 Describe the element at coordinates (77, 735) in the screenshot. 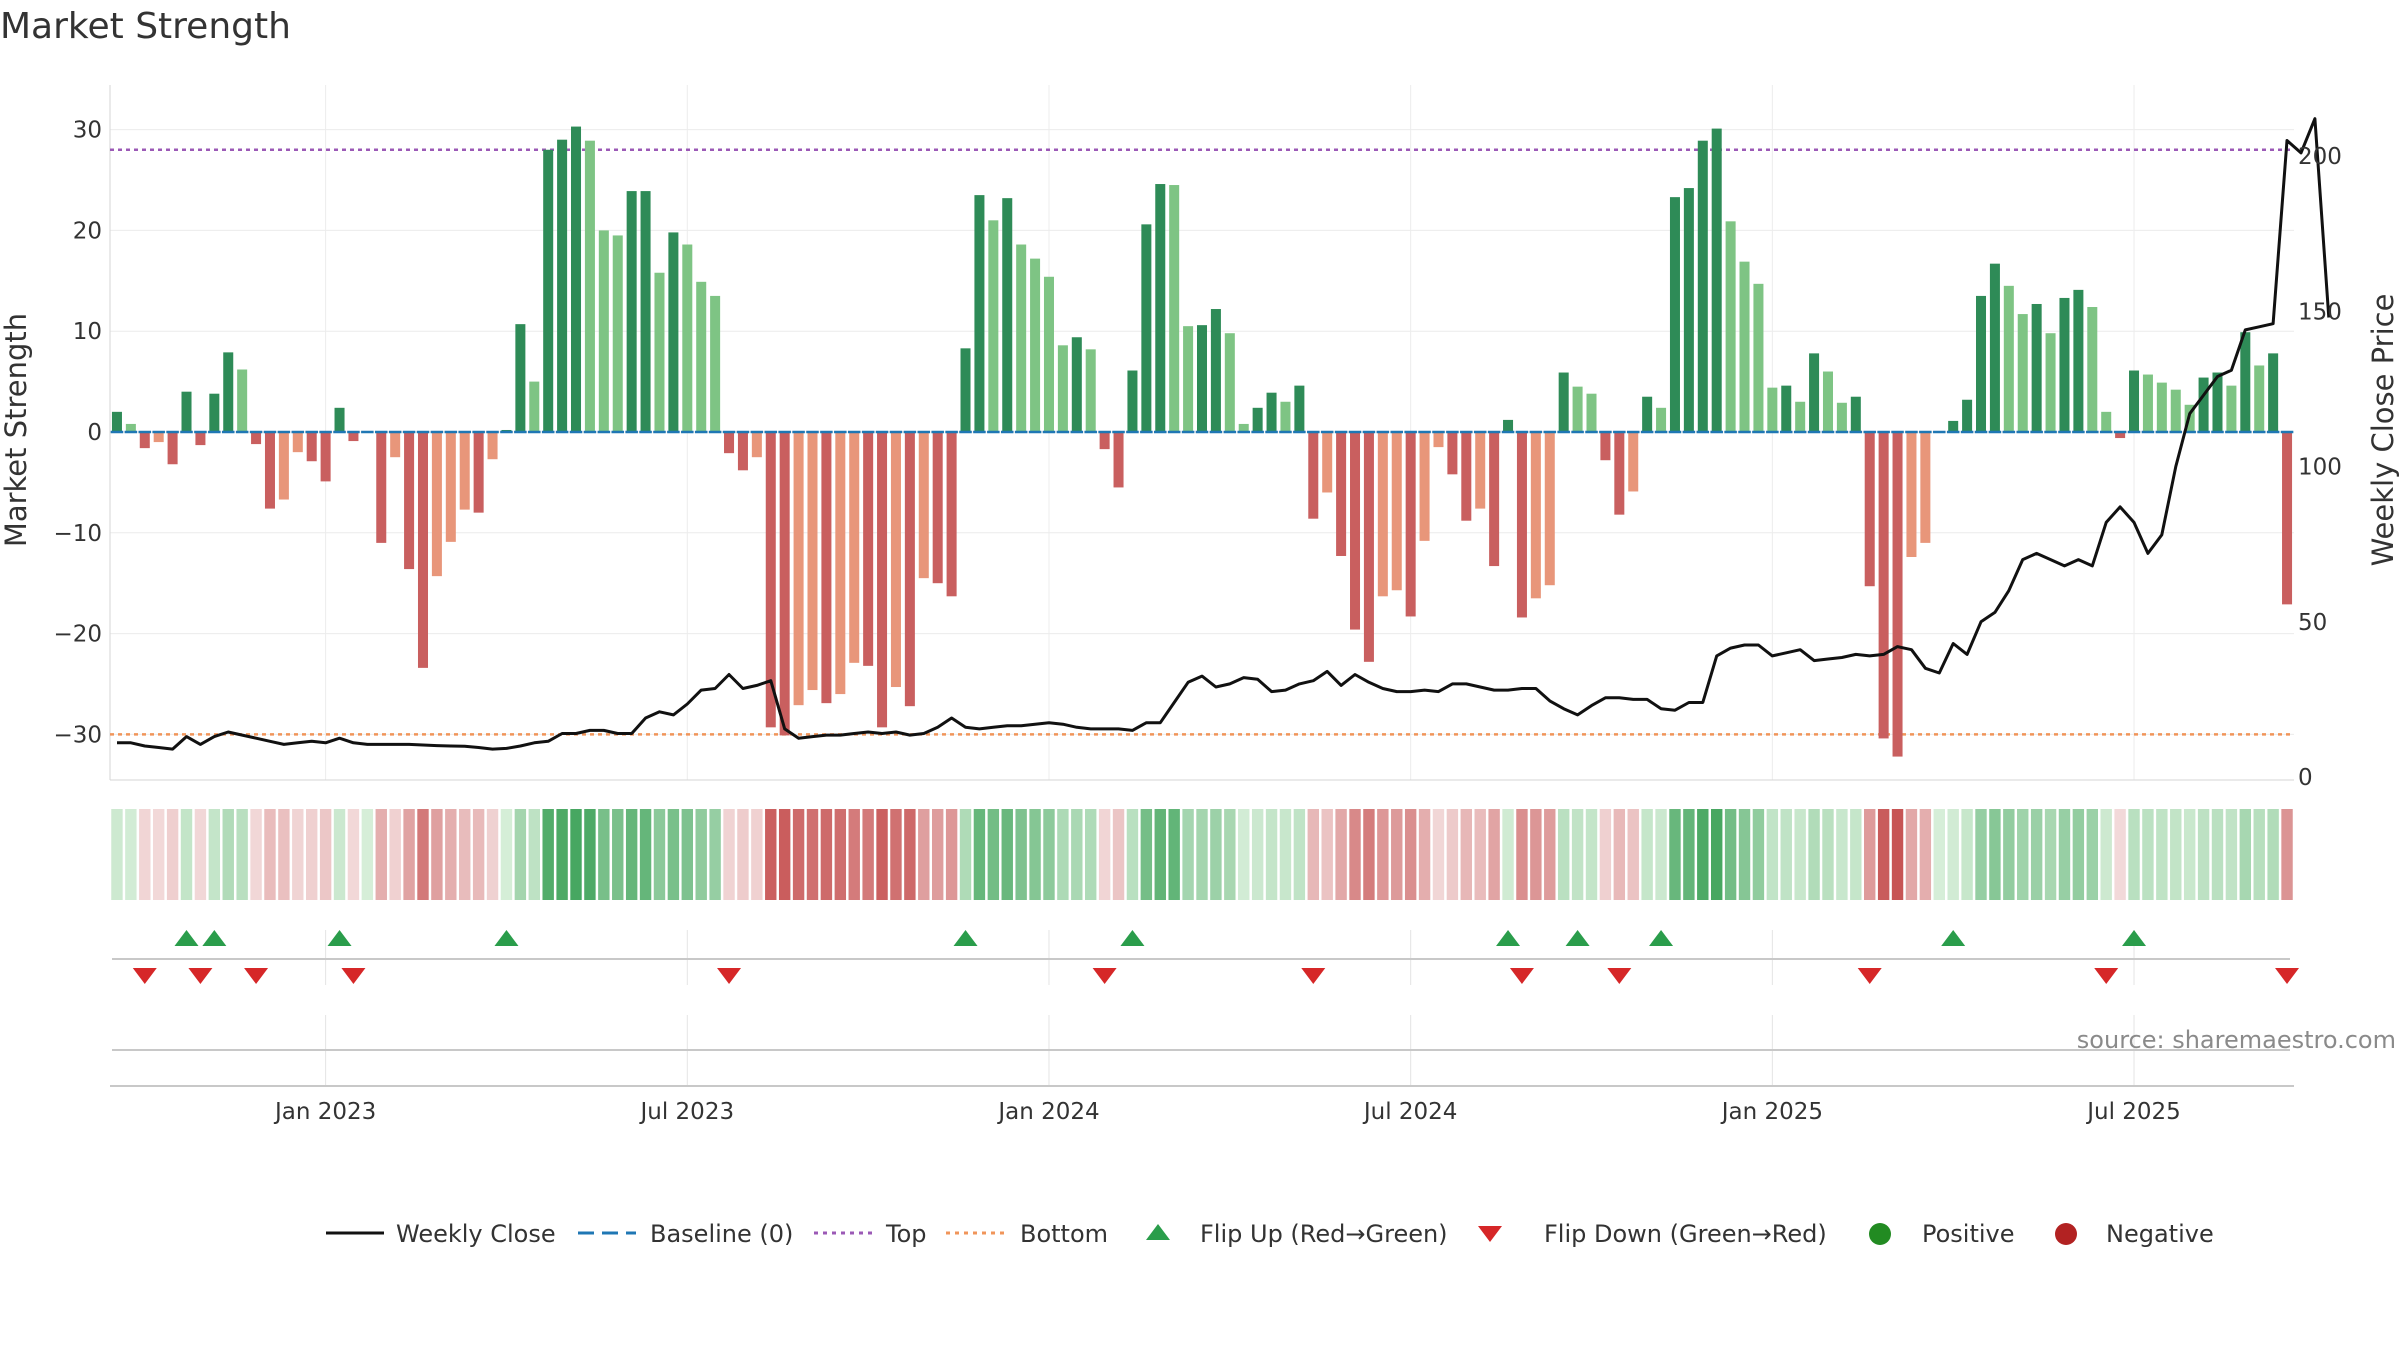

I see `left-tick-label-6: −30` at that location.